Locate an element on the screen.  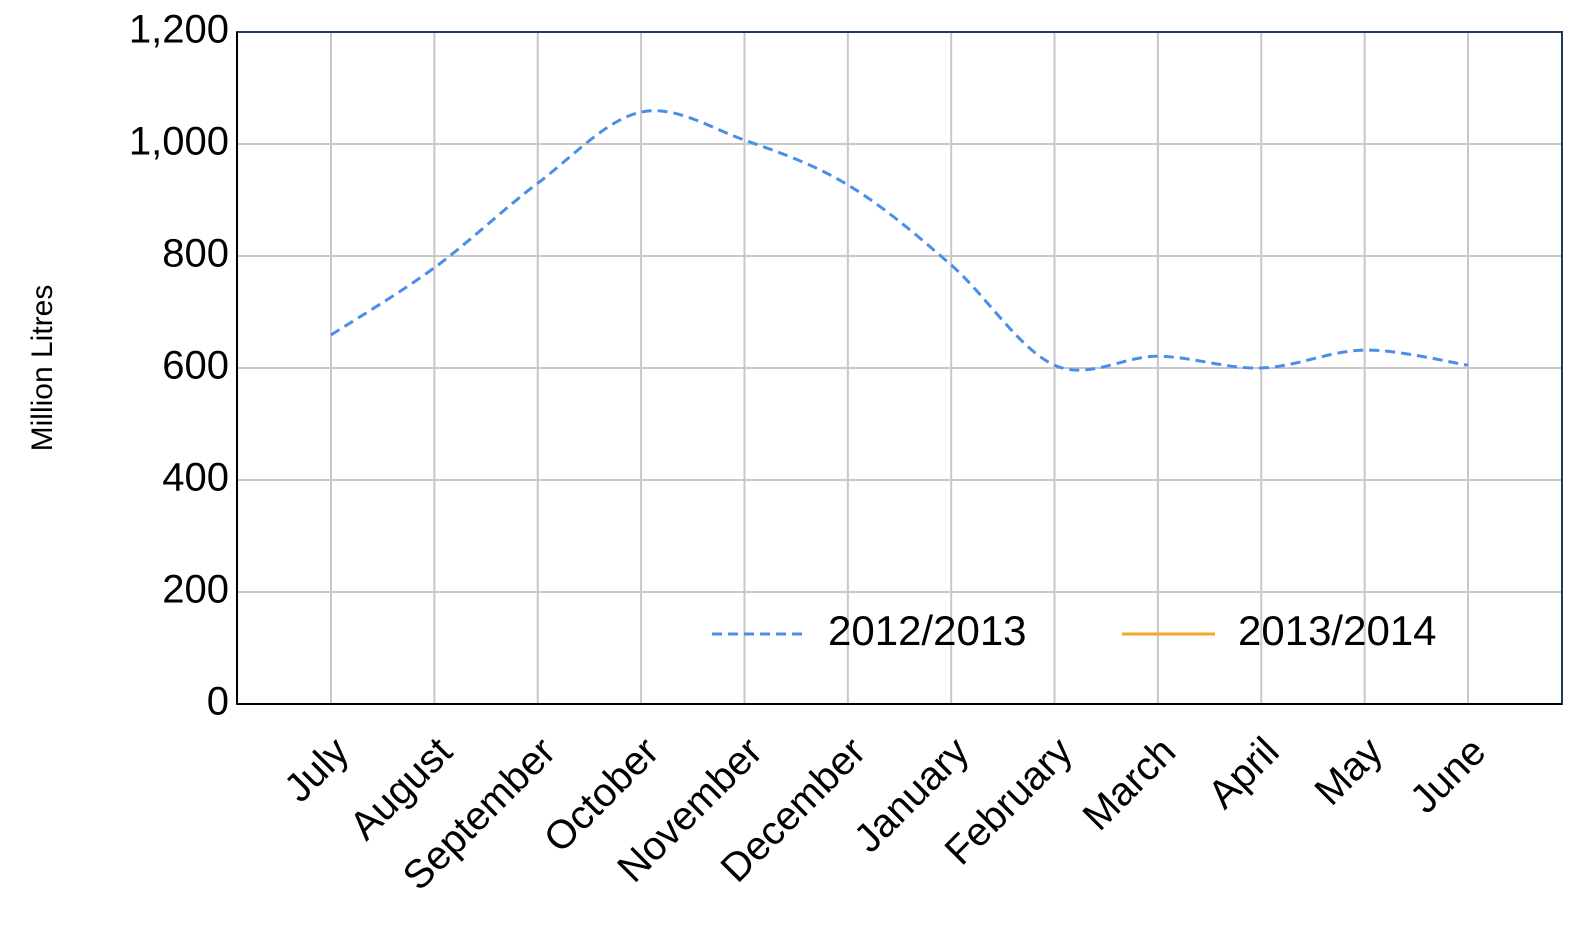
y-tick-label: 200 is located at coordinates (195, 590).